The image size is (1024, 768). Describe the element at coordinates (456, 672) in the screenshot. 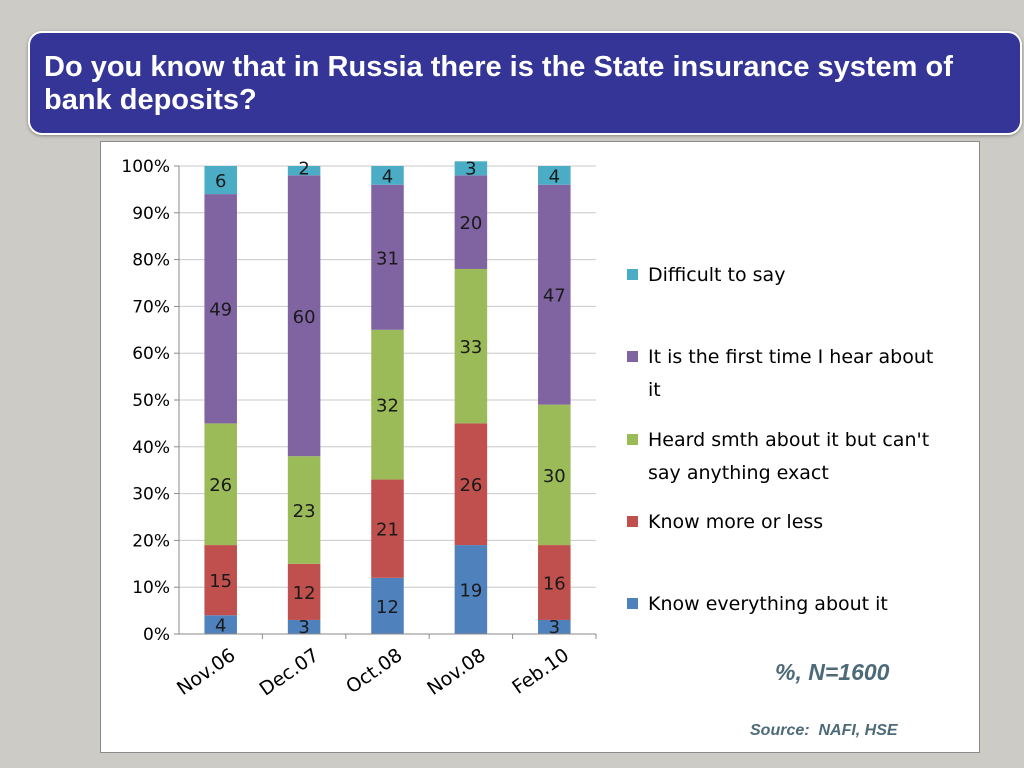

I see `x-tick-label: Nov.08` at that location.